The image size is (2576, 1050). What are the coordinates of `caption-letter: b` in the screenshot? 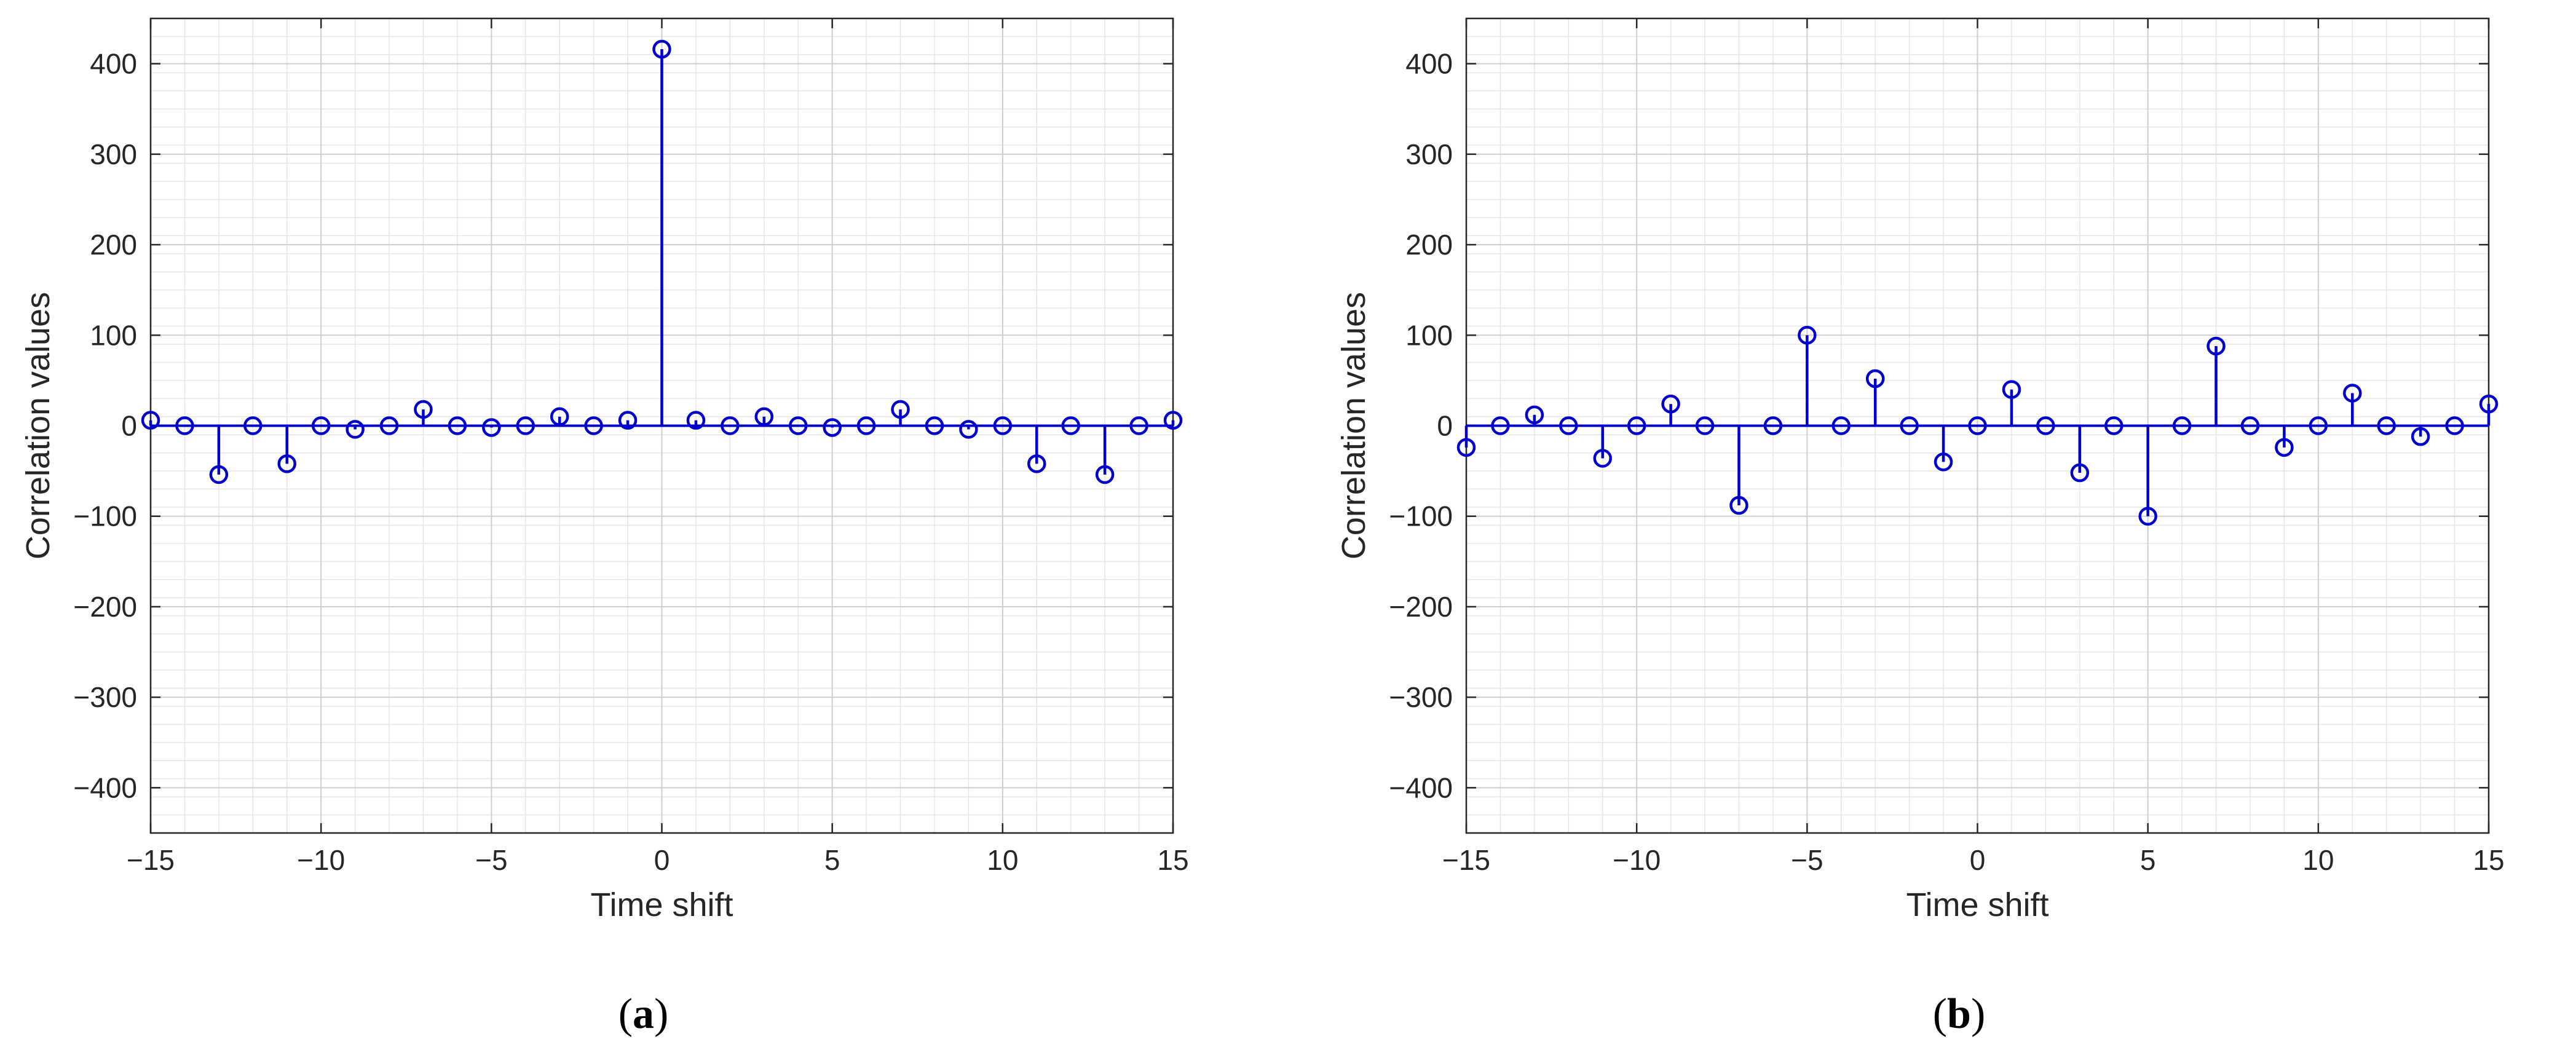 It's located at (1959, 1014).